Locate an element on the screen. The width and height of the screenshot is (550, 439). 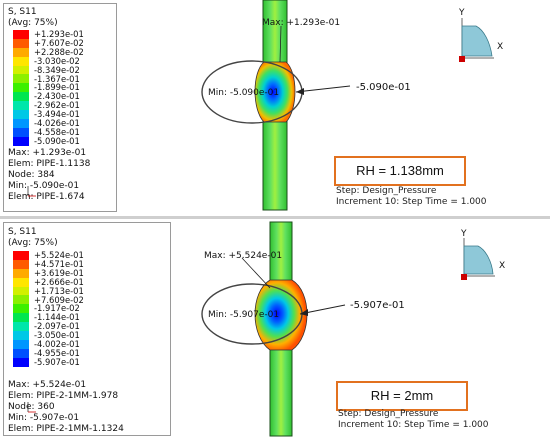
legend-value: -5.090e-01 is located at coordinates (57, 140).